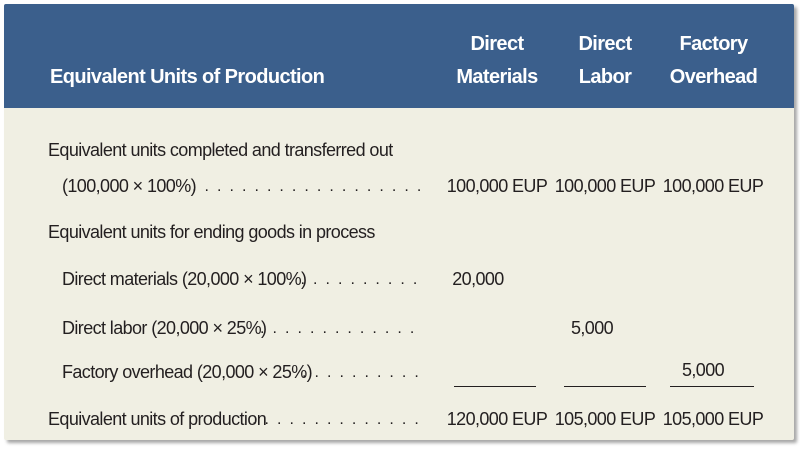 The image size is (800, 450). I want to click on total-value-direct-labor: 105,000 EUP, so click(605, 419).